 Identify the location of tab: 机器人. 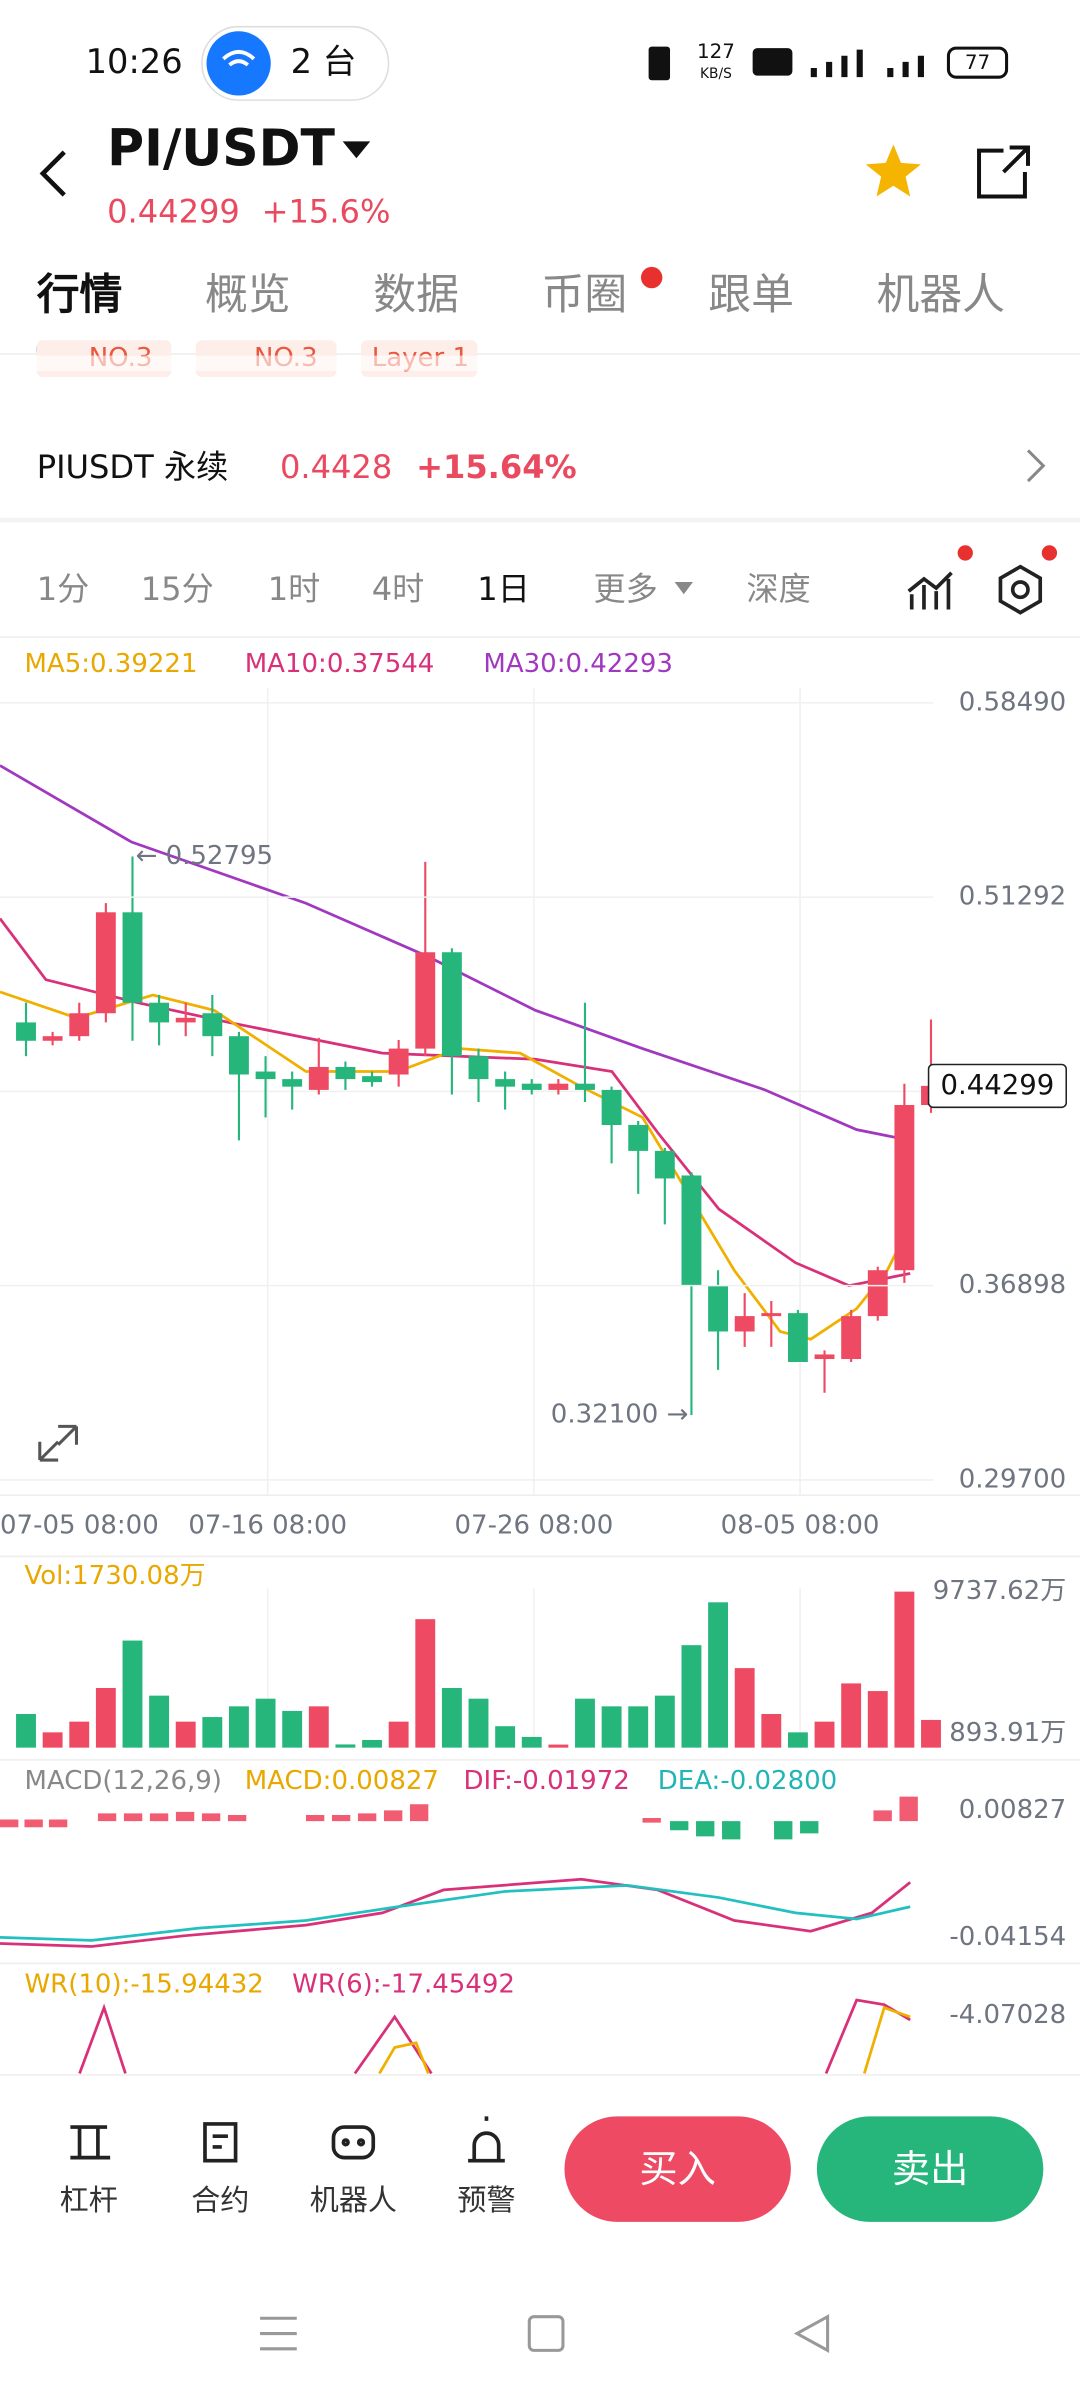
(941, 295).